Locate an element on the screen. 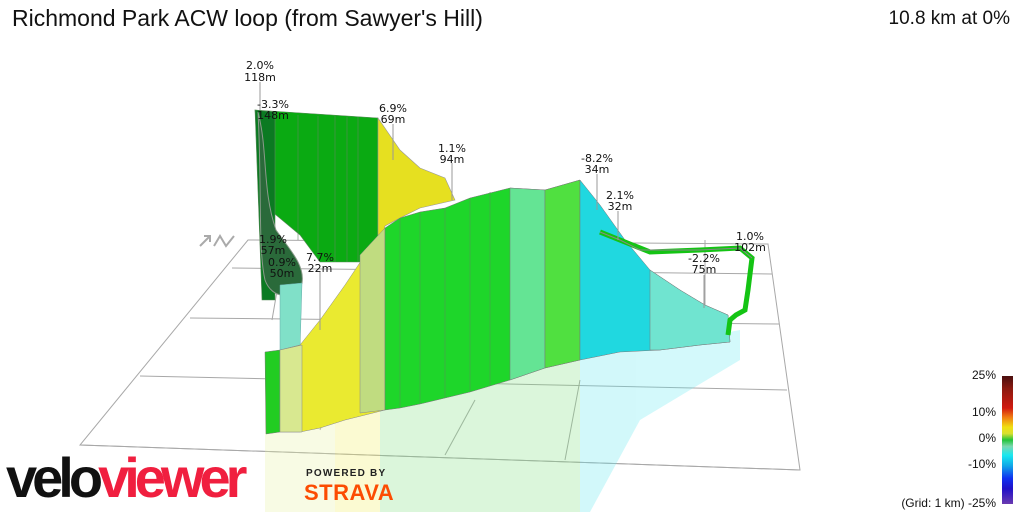 This screenshot has width=1024, height=512. annotation-elev: 22m is located at coordinates (320, 268).